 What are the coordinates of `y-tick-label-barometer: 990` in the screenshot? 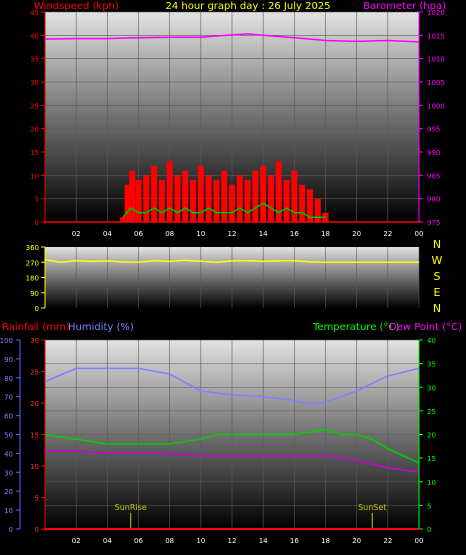 It's located at (433, 153).